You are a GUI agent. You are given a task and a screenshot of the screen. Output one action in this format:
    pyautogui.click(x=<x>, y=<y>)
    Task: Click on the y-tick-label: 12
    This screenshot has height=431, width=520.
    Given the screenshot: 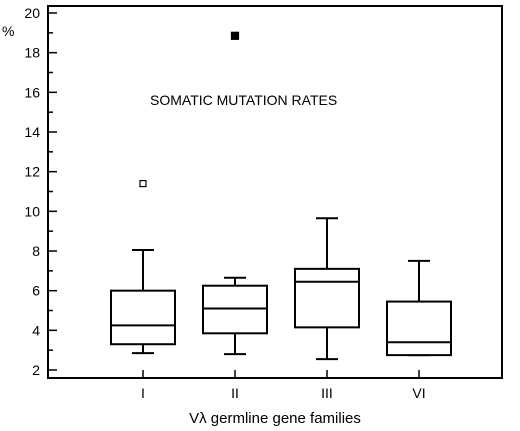 What is the action you would take?
    pyautogui.click(x=32, y=172)
    